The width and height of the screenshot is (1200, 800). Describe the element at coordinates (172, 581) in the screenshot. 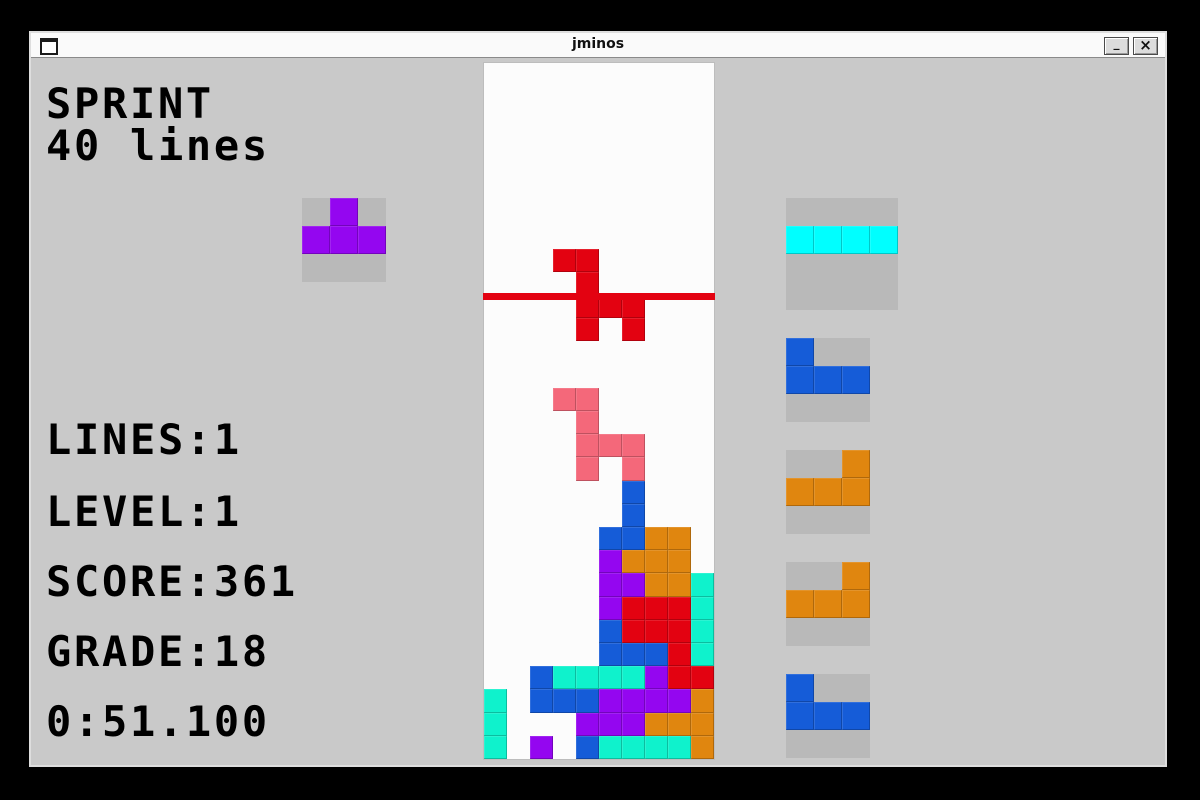

I see `stat-score: SCORE:361` at that location.